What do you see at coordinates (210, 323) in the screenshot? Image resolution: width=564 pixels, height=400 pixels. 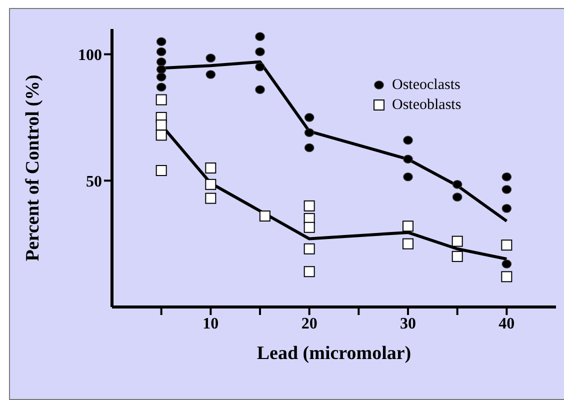 I see `x-tick-label: 10` at bounding box center [210, 323].